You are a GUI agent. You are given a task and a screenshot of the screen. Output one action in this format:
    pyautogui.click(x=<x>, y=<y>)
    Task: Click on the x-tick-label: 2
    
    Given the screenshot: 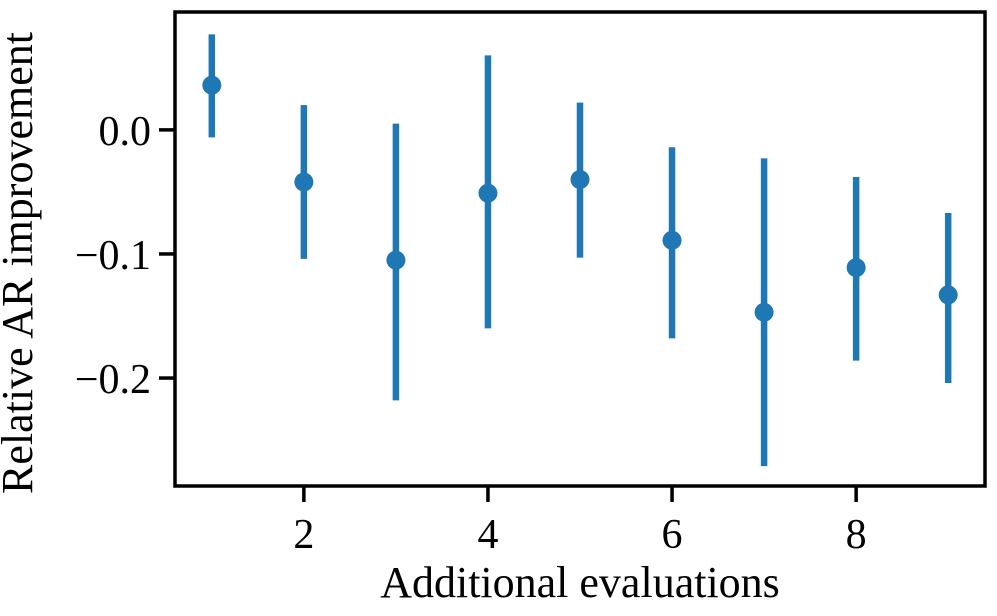 What is the action you would take?
    pyautogui.click(x=303, y=535)
    